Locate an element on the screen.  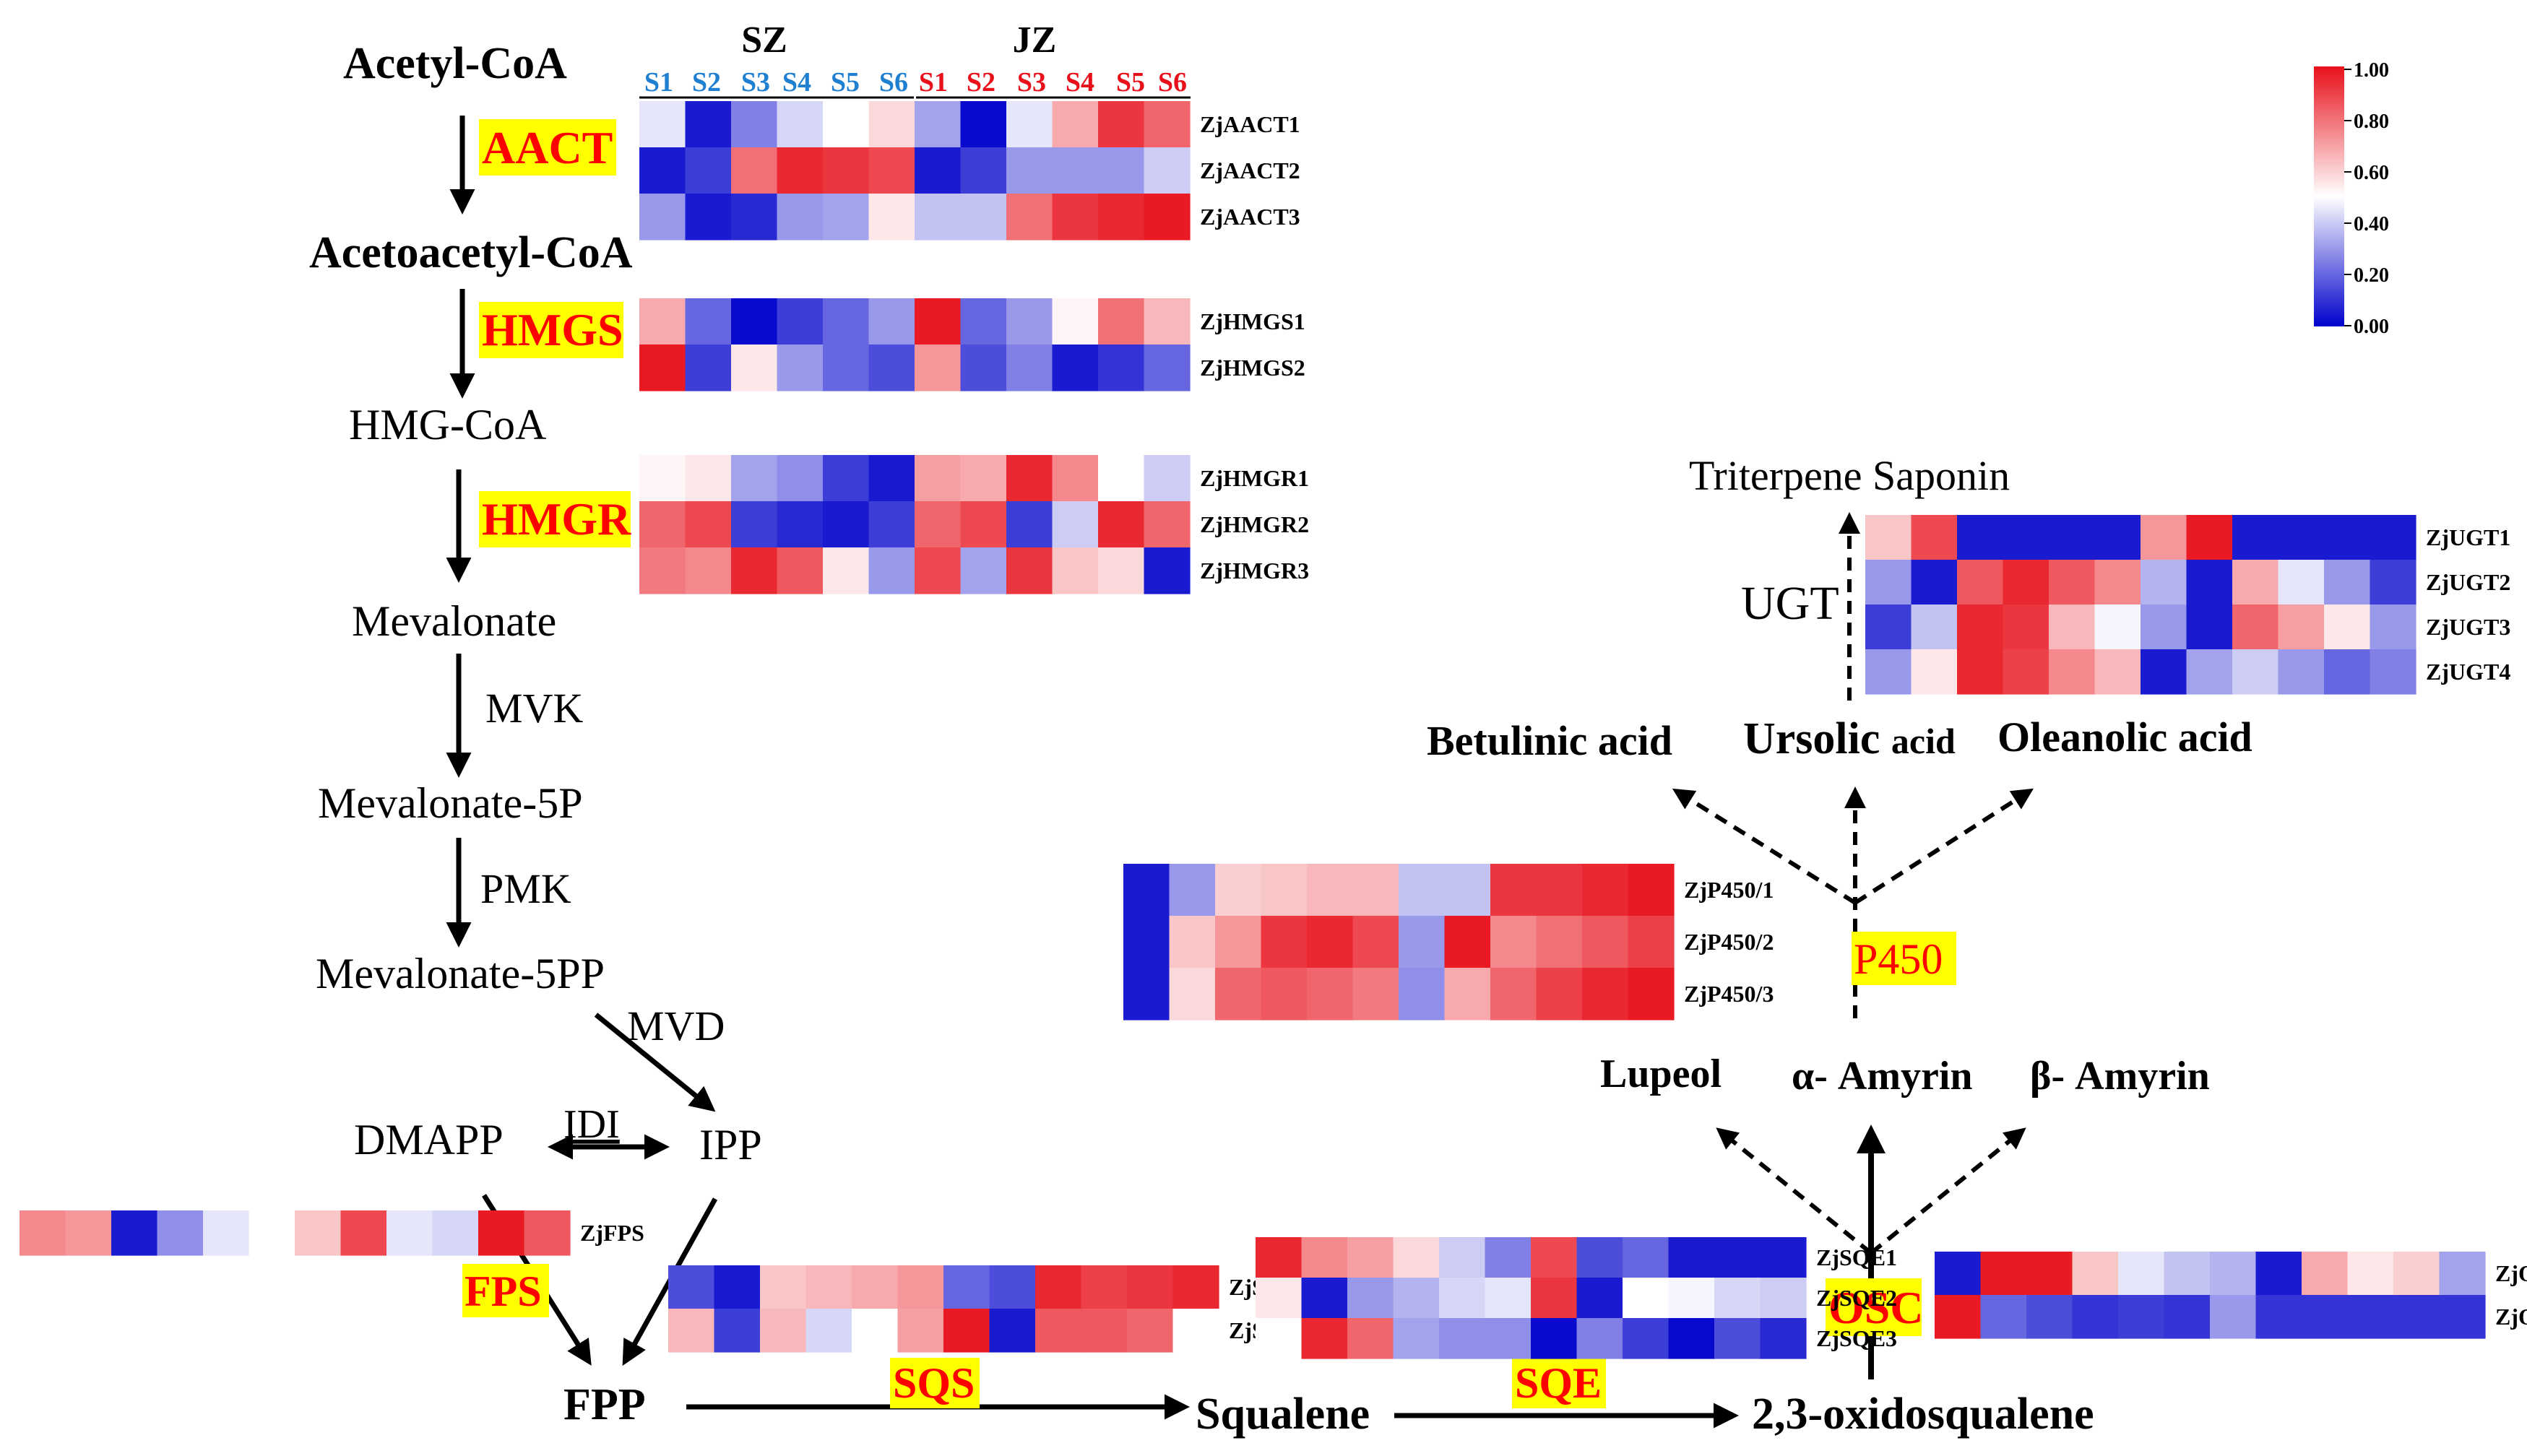
group-label-jz: JZ is located at coordinates (1035, 40).